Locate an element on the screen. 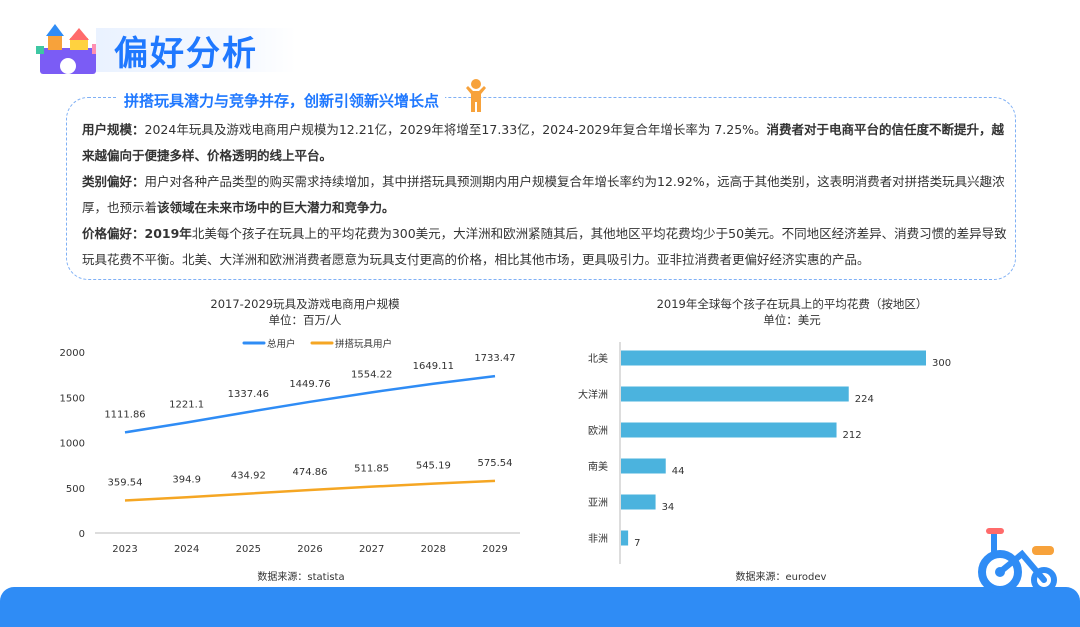 This screenshot has width=1080, height=627. data-label: 1111.86 is located at coordinates (124, 414).